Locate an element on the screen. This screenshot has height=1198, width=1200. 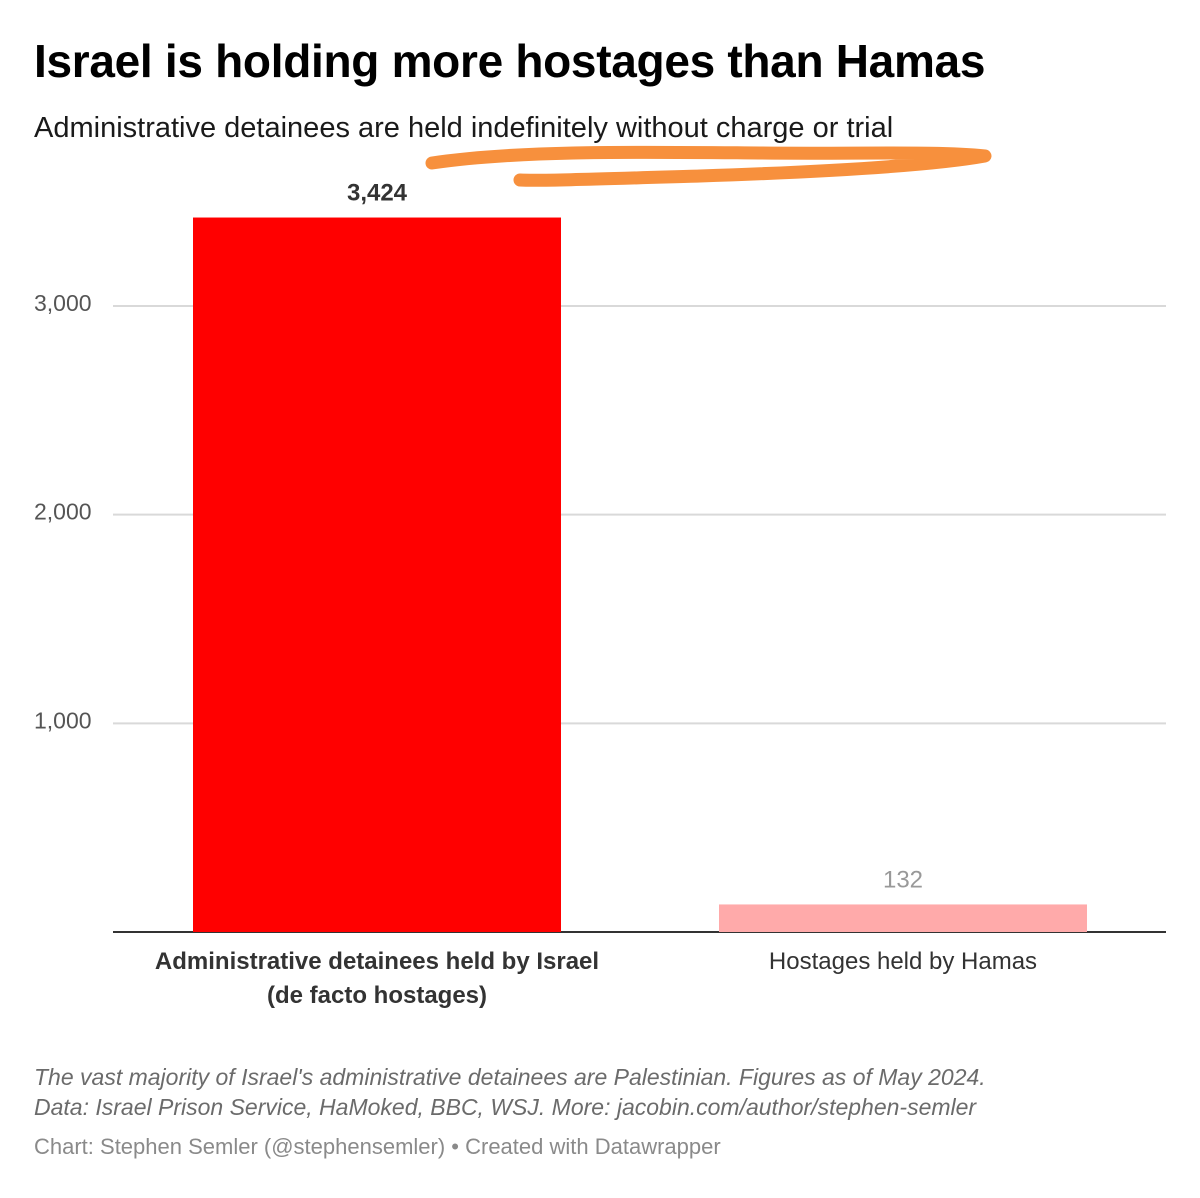
x-category-label: (de facto hostages) is located at coordinates (377, 995).